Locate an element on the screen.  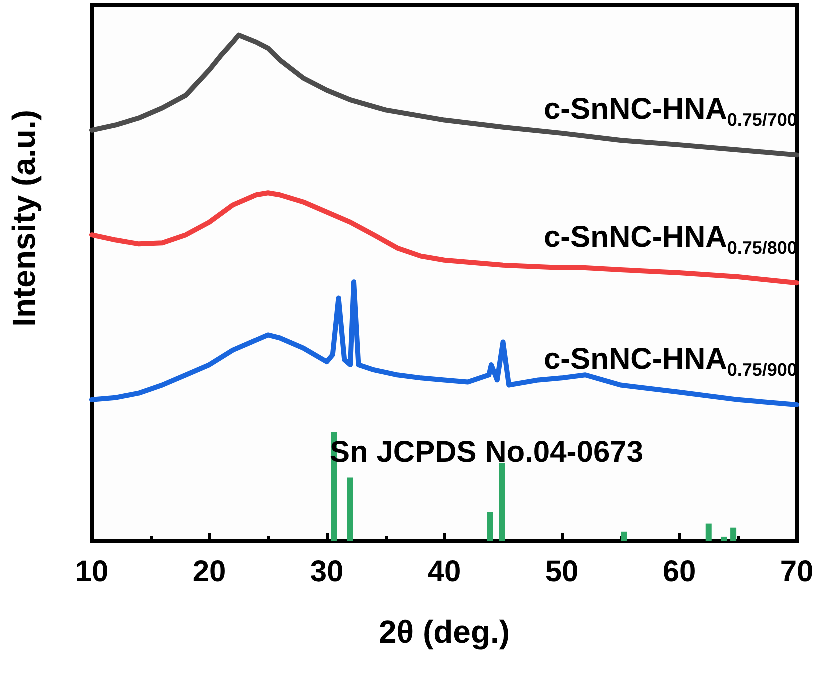
series-label: c-SnNC-HNA$_{0.75/700}$ is located at coordinates (671, 112).